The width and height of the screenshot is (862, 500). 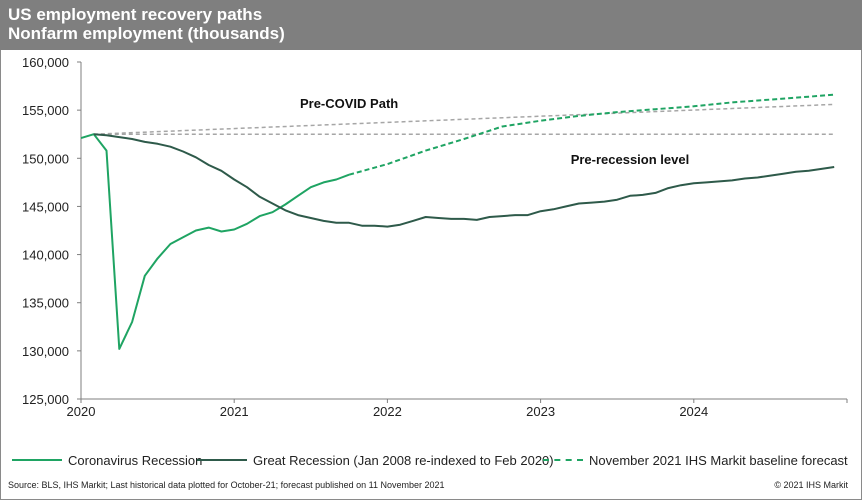 What do you see at coordinates (45, 255) in the screenshot?
I see `y-tick-label: 140,000` at bounding box center [45, 255].